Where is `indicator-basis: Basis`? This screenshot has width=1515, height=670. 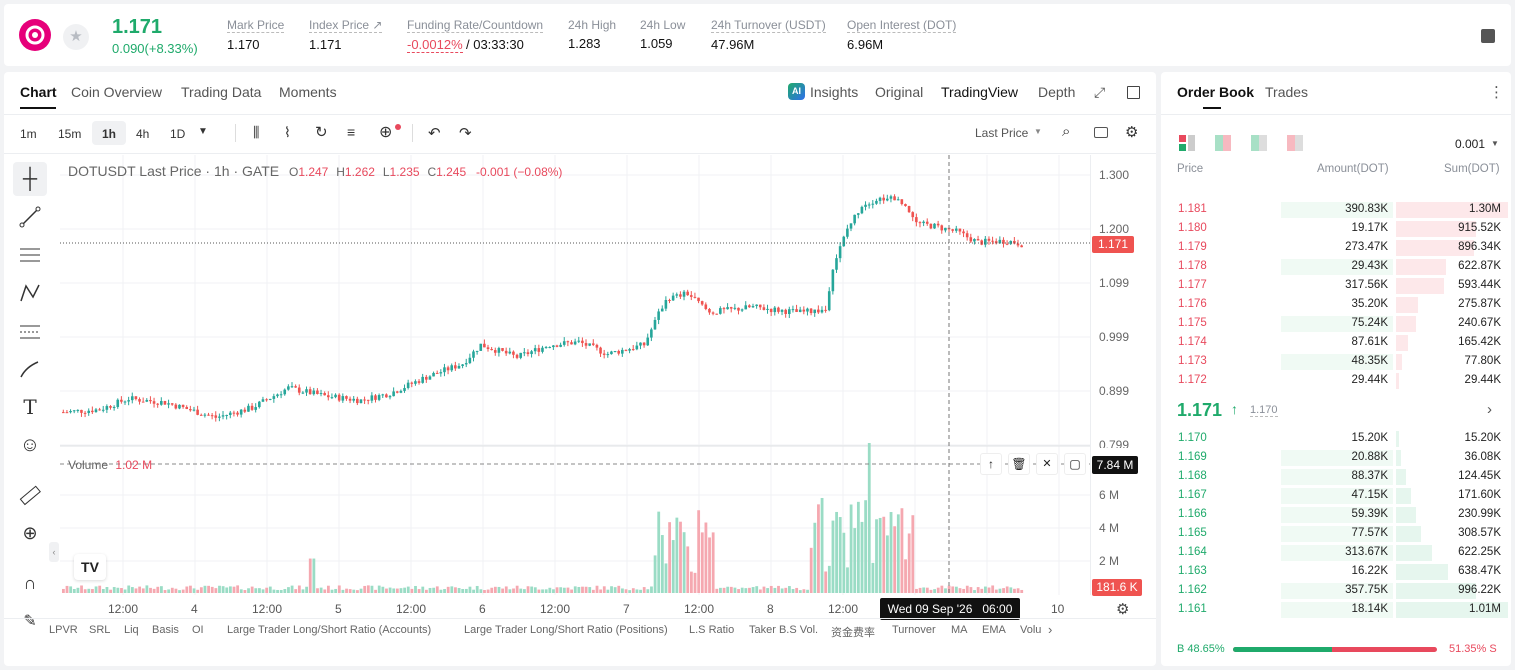
indicator-basis: Basis is located at coordinates (165, 630).